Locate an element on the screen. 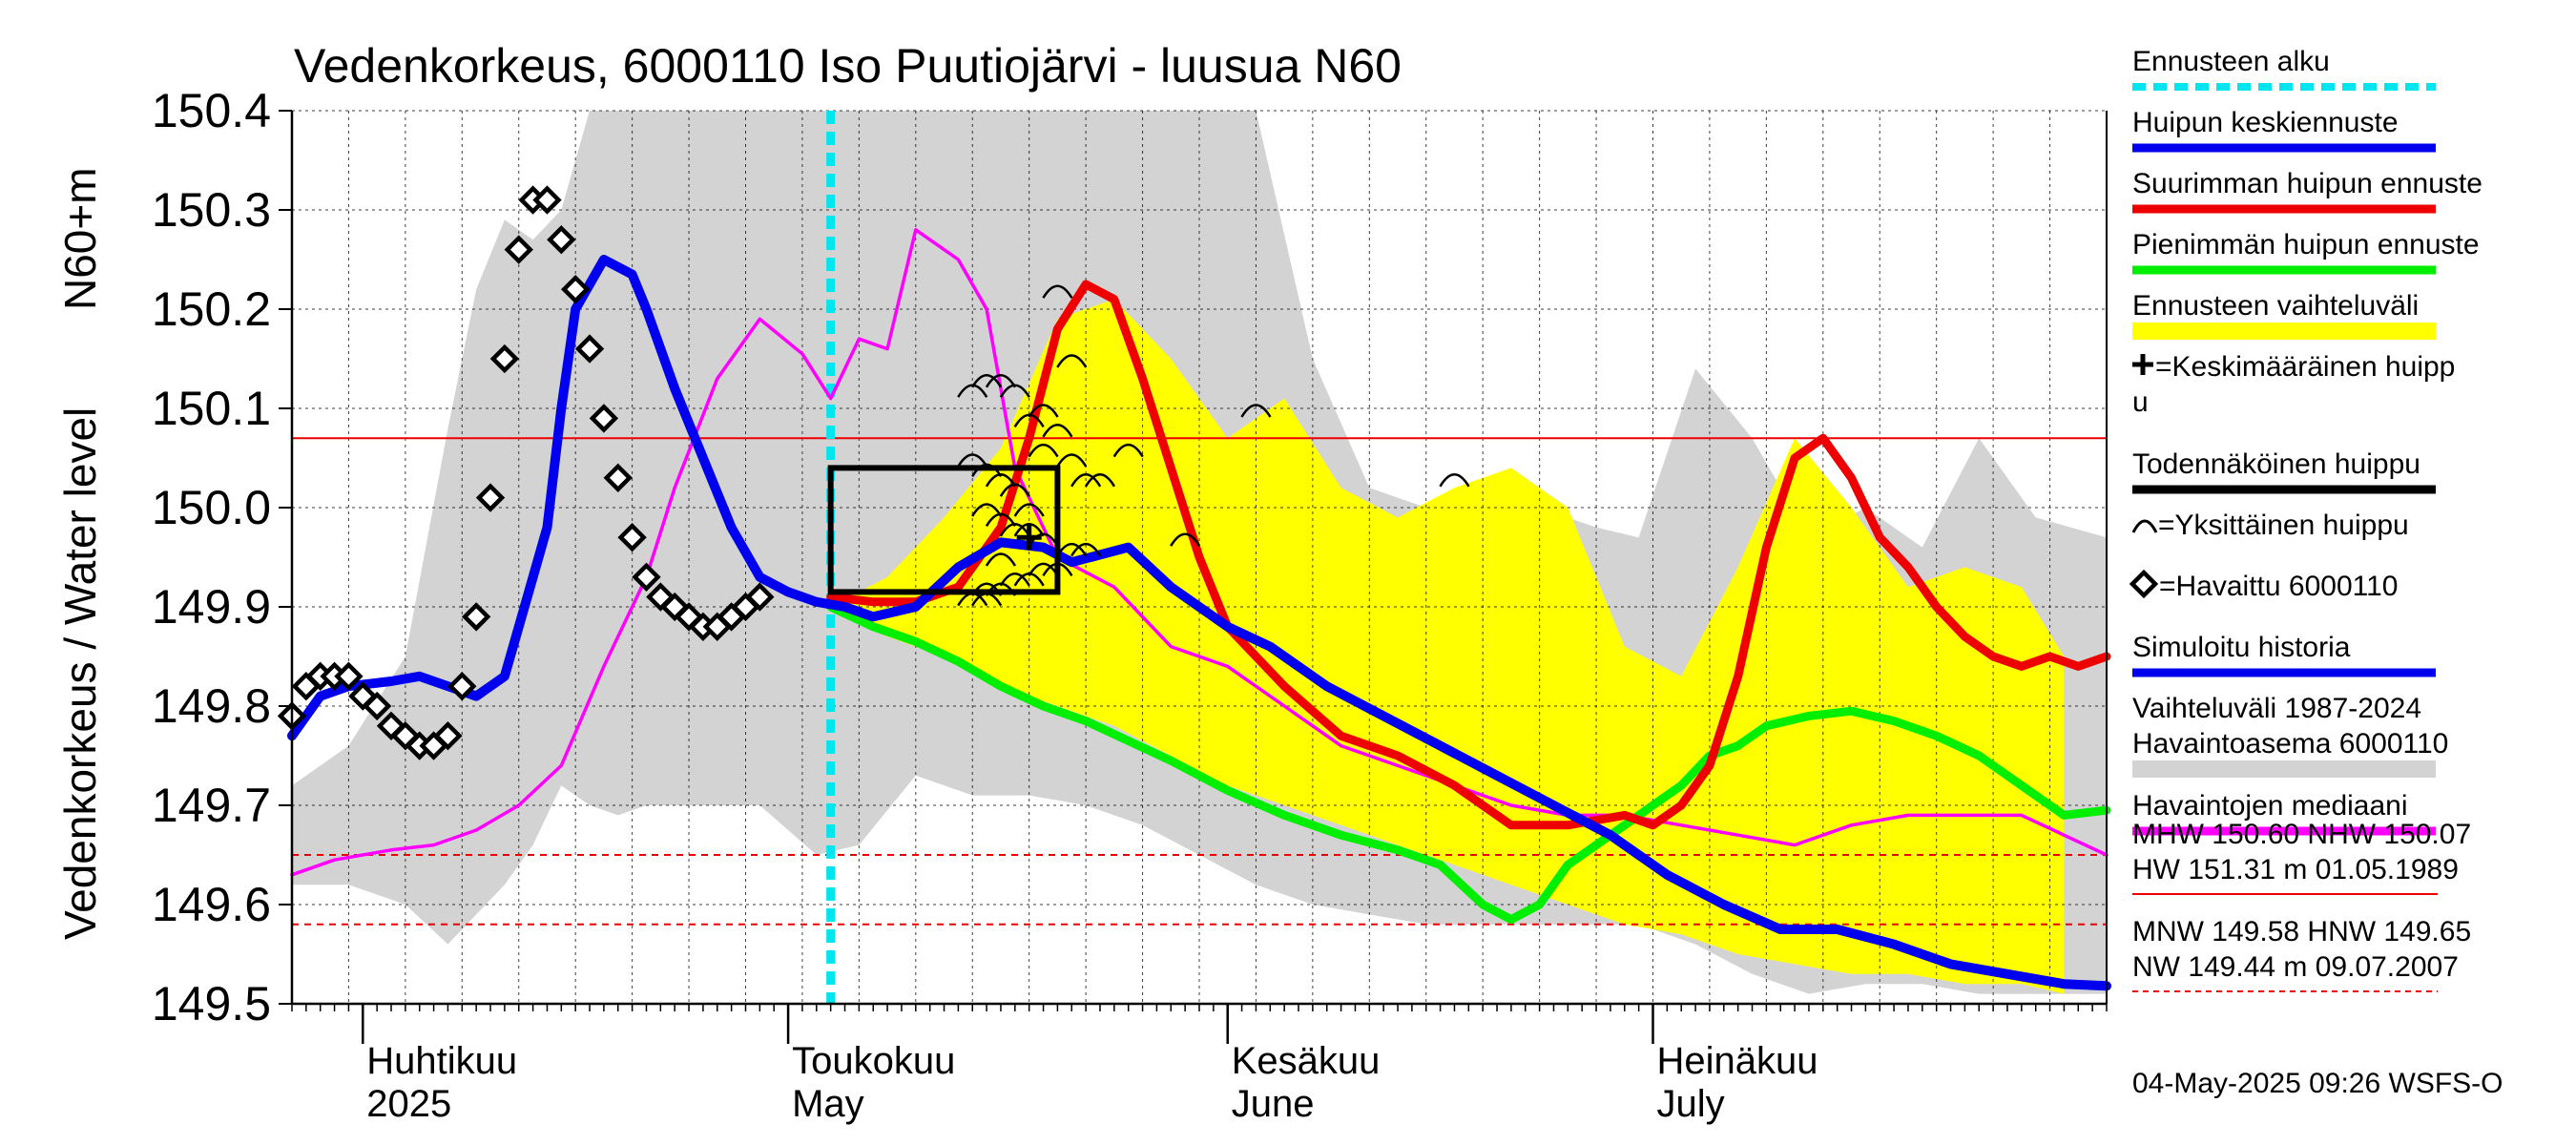 This screenshot has height=1145, width=2576. legend-label: =Yksittäinen huippu is located at coordinates (2283, 525).